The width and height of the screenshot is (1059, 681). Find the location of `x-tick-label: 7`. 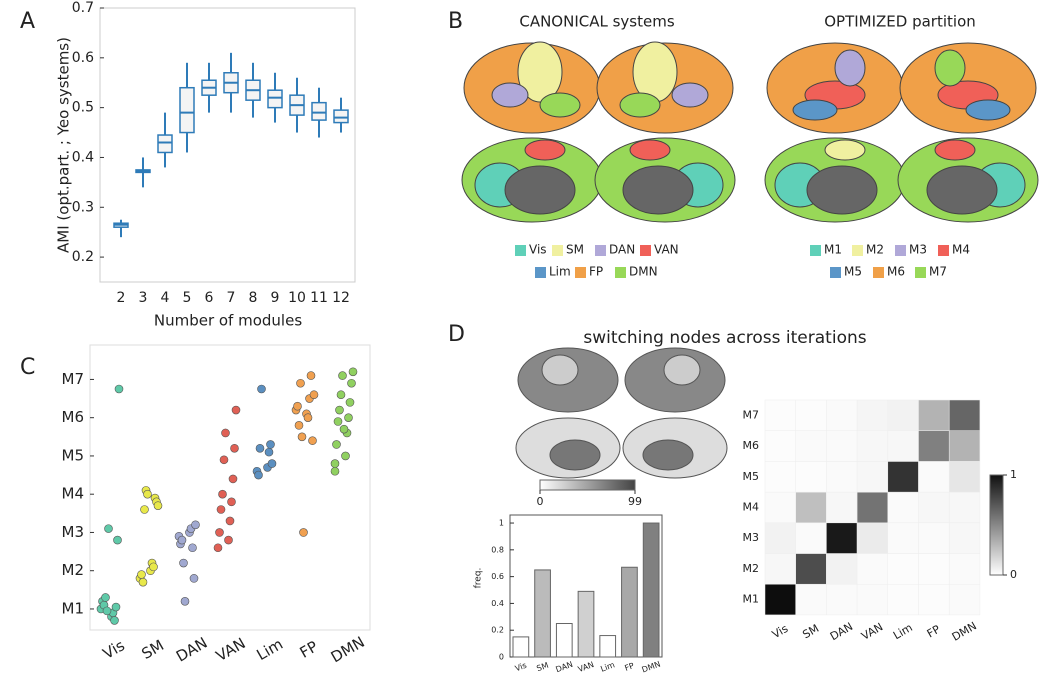

x-tick-label: 7 is located at coordinates (231, 298).